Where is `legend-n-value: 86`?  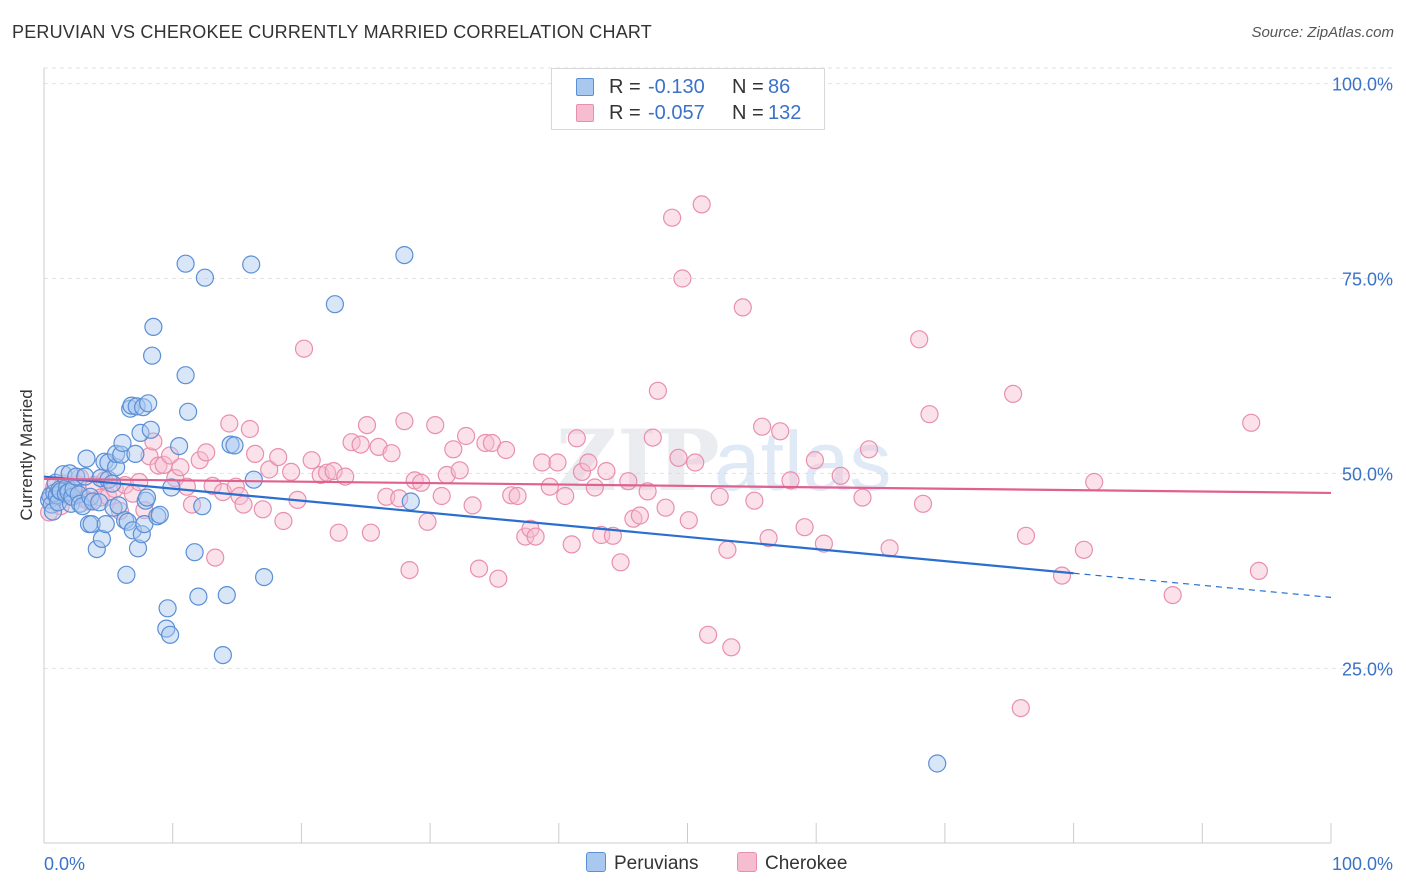
legend-n-value: 86 is located at coordinates (779, 87).